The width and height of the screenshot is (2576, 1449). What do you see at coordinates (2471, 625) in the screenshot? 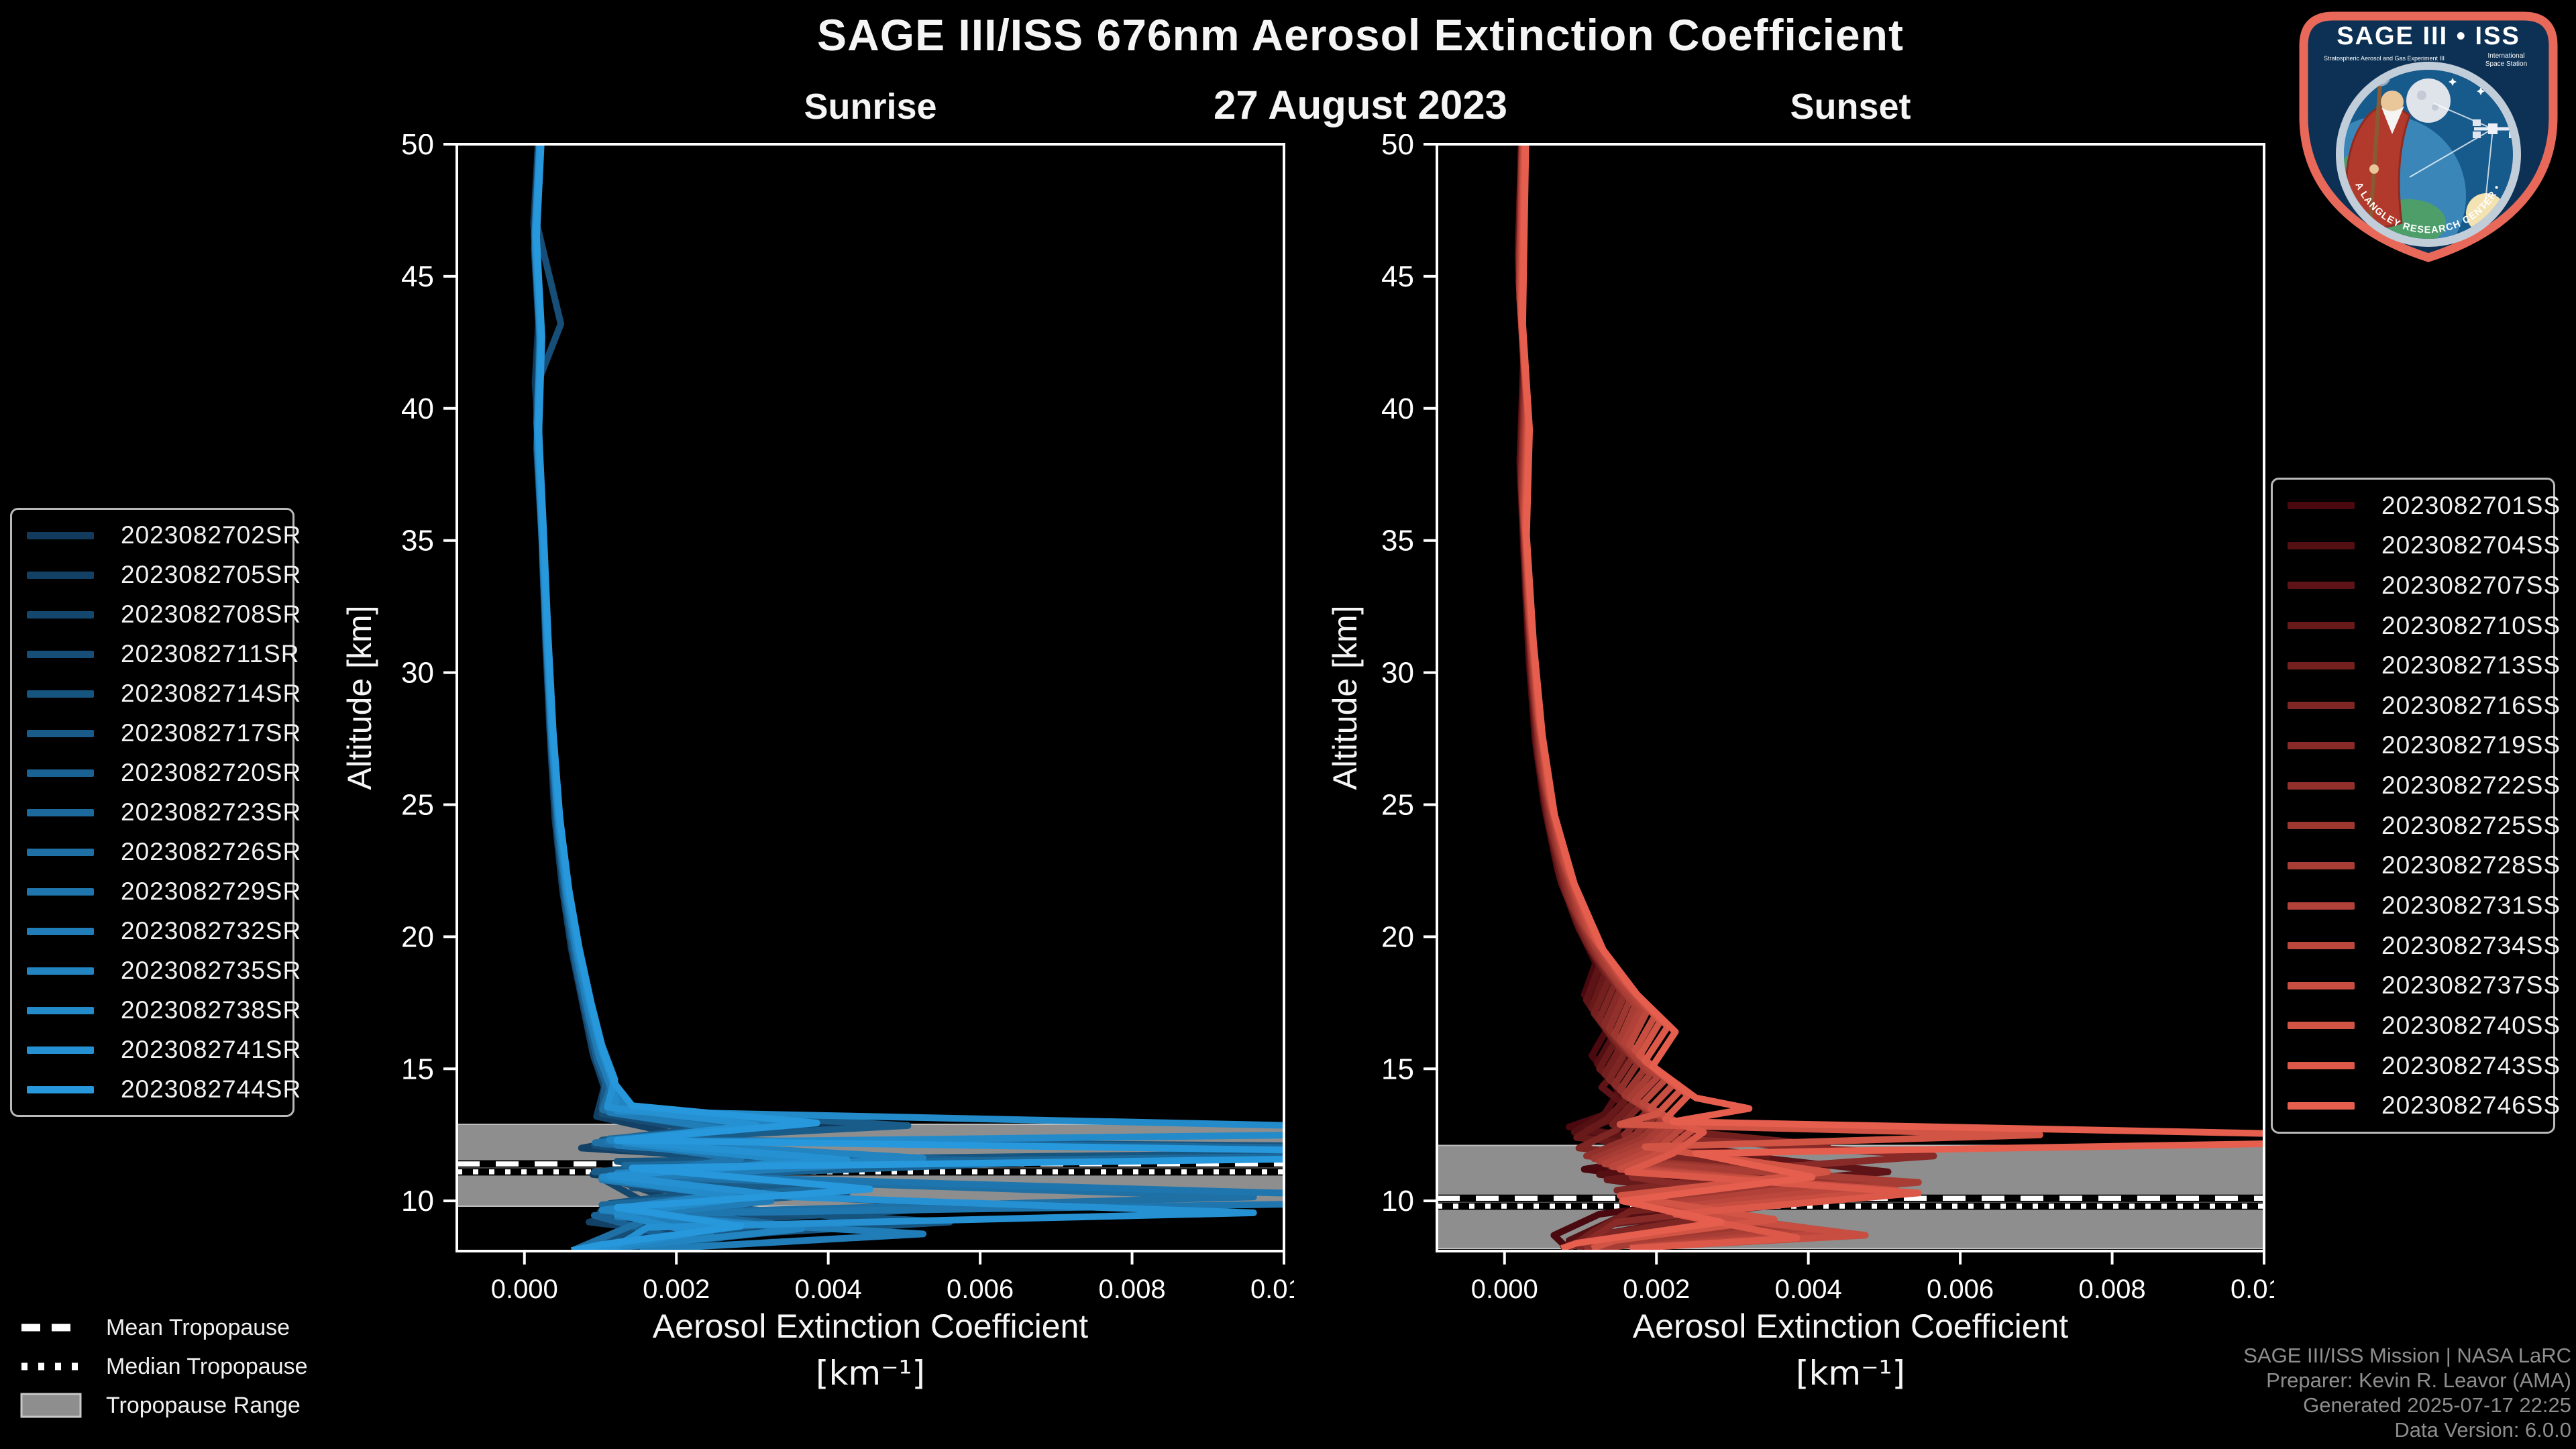
I see `legend-label: 2023082710SS` at bounding box center [2471, 625].